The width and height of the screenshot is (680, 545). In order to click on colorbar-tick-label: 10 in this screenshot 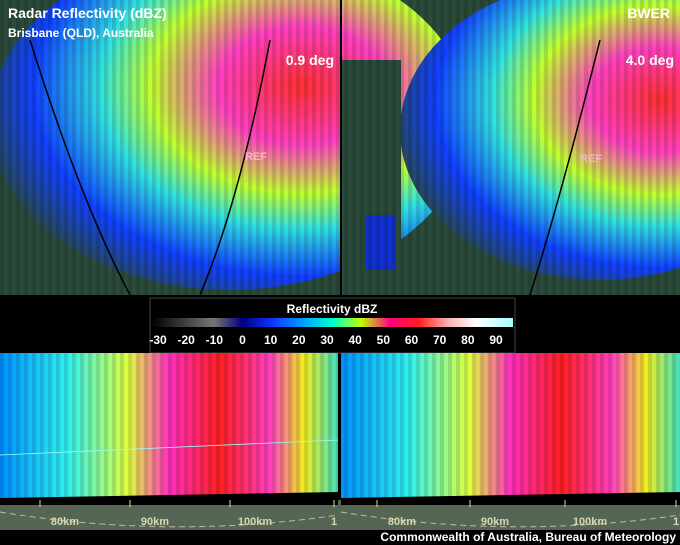, I will do `click(271, 340)`.